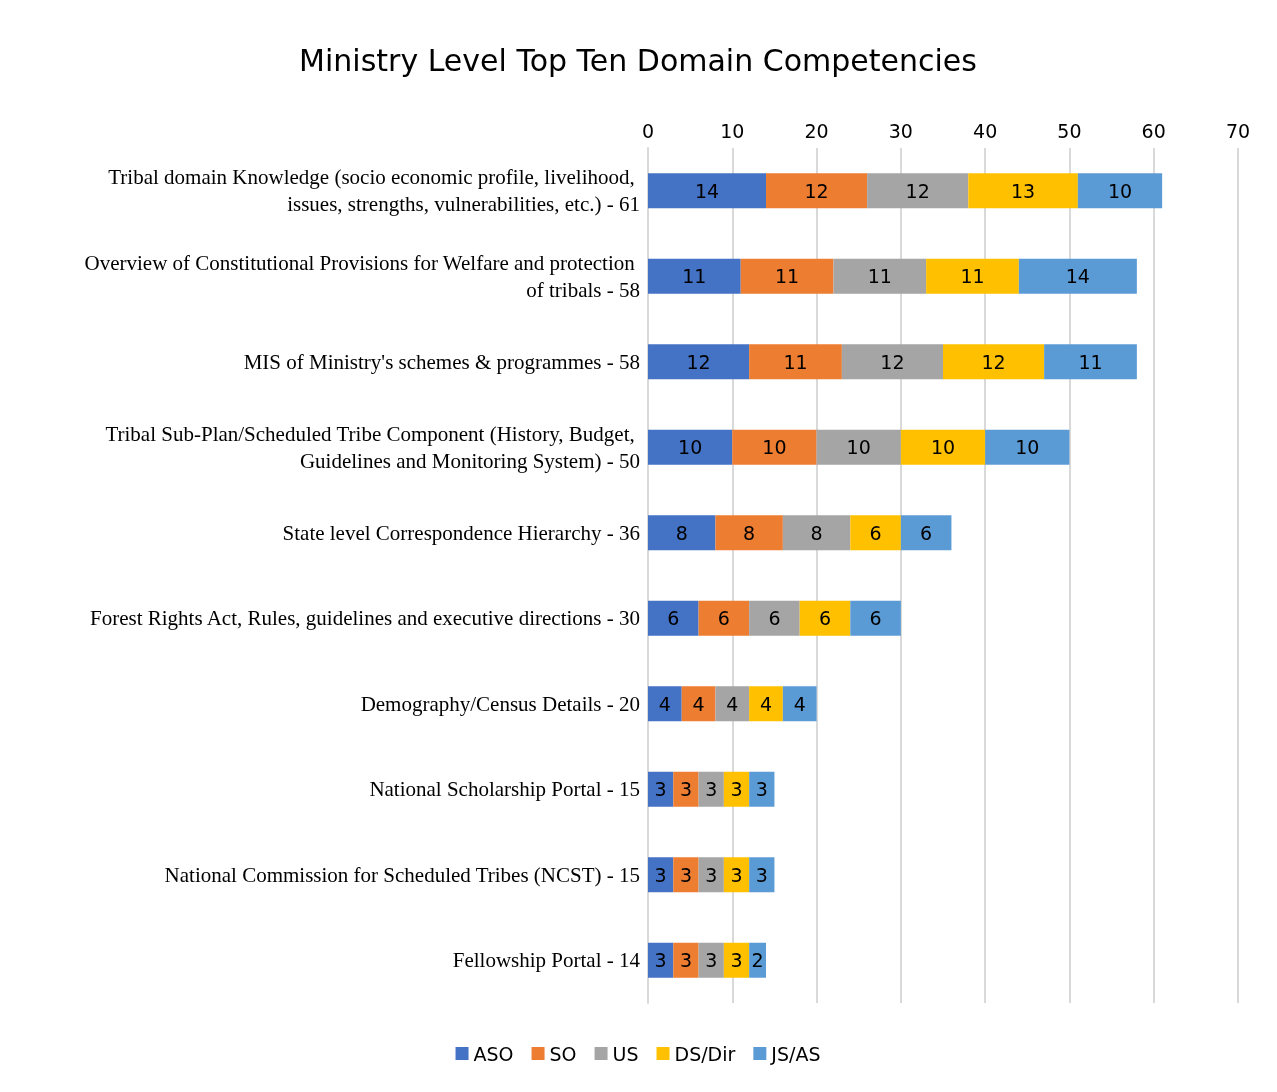 This screenshot has width=1277, height=1092. I want to click on y-tick-label: Fellowship Portal - 14, so click(546, 960).